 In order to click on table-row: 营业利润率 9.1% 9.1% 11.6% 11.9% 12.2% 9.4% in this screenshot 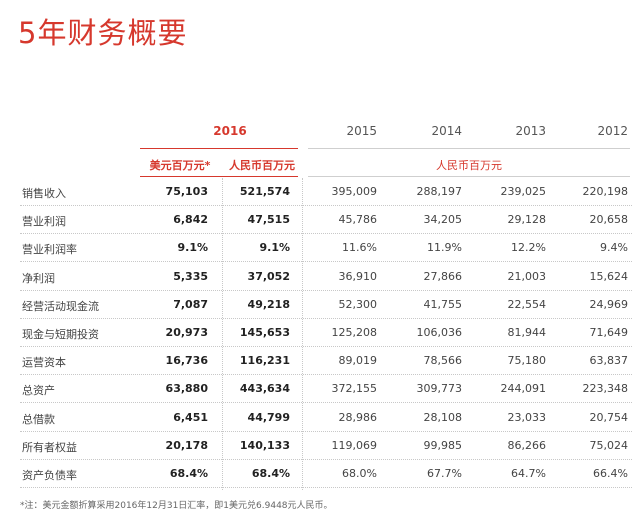, I will do `click(320, 249)`.